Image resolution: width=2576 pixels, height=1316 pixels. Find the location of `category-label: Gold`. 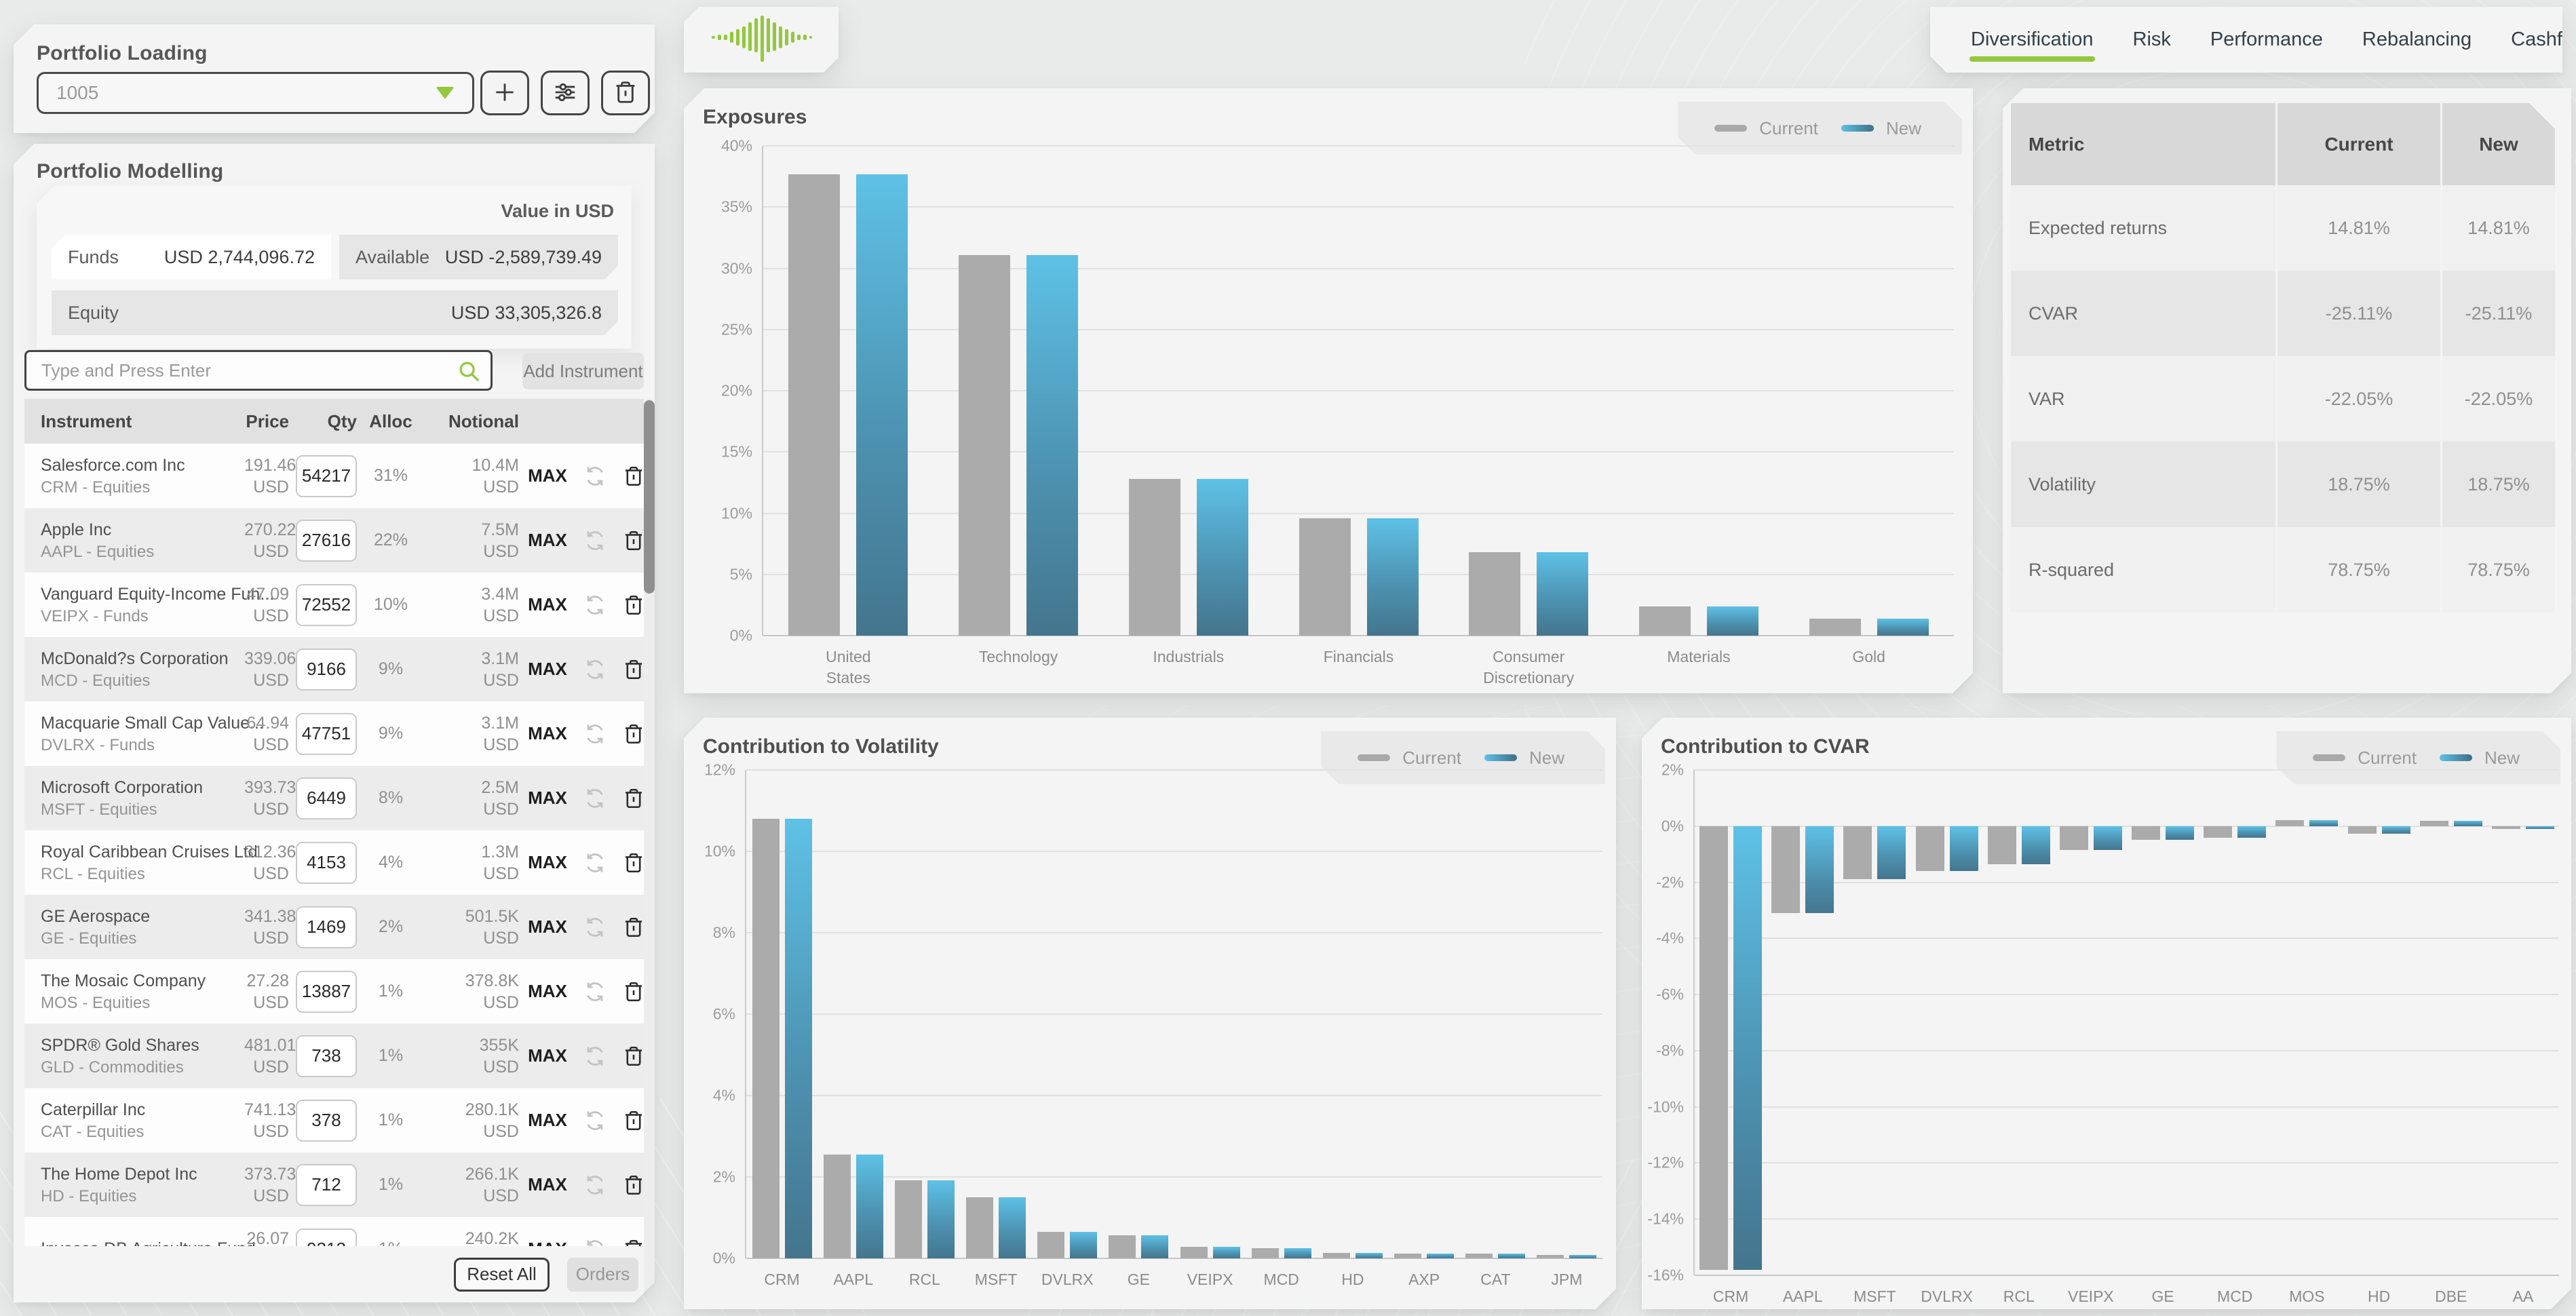

category-label: Gold is located at coordinates (1868, 656).